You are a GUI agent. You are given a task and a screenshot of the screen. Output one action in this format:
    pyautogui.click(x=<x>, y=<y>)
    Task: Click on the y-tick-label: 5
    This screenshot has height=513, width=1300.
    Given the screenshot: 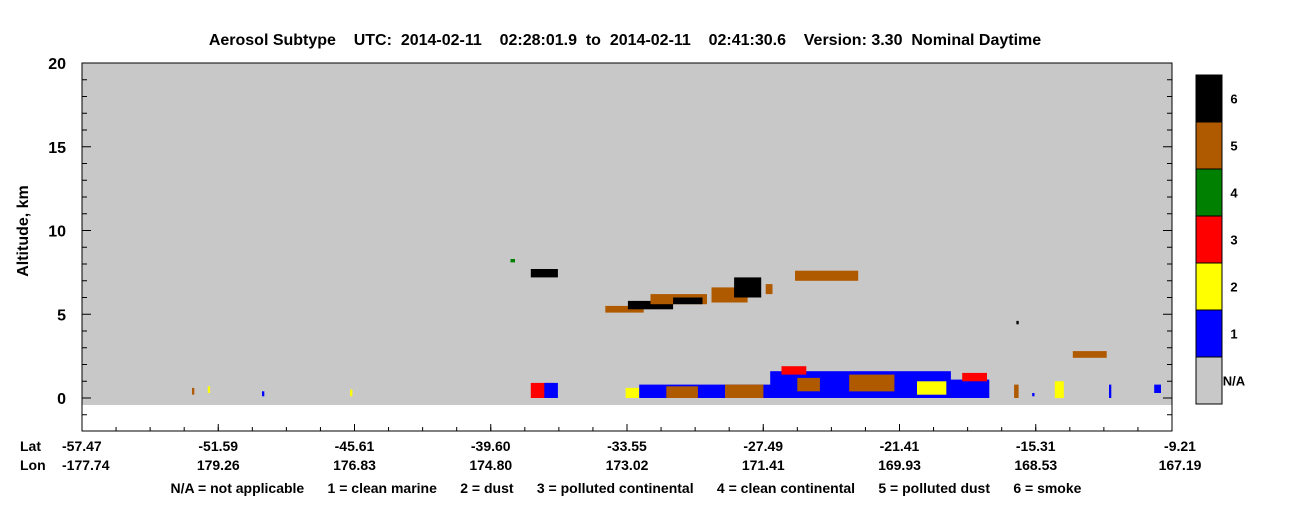 What is the action you would take?
    pyautogui.click(x=61, y=315)
    